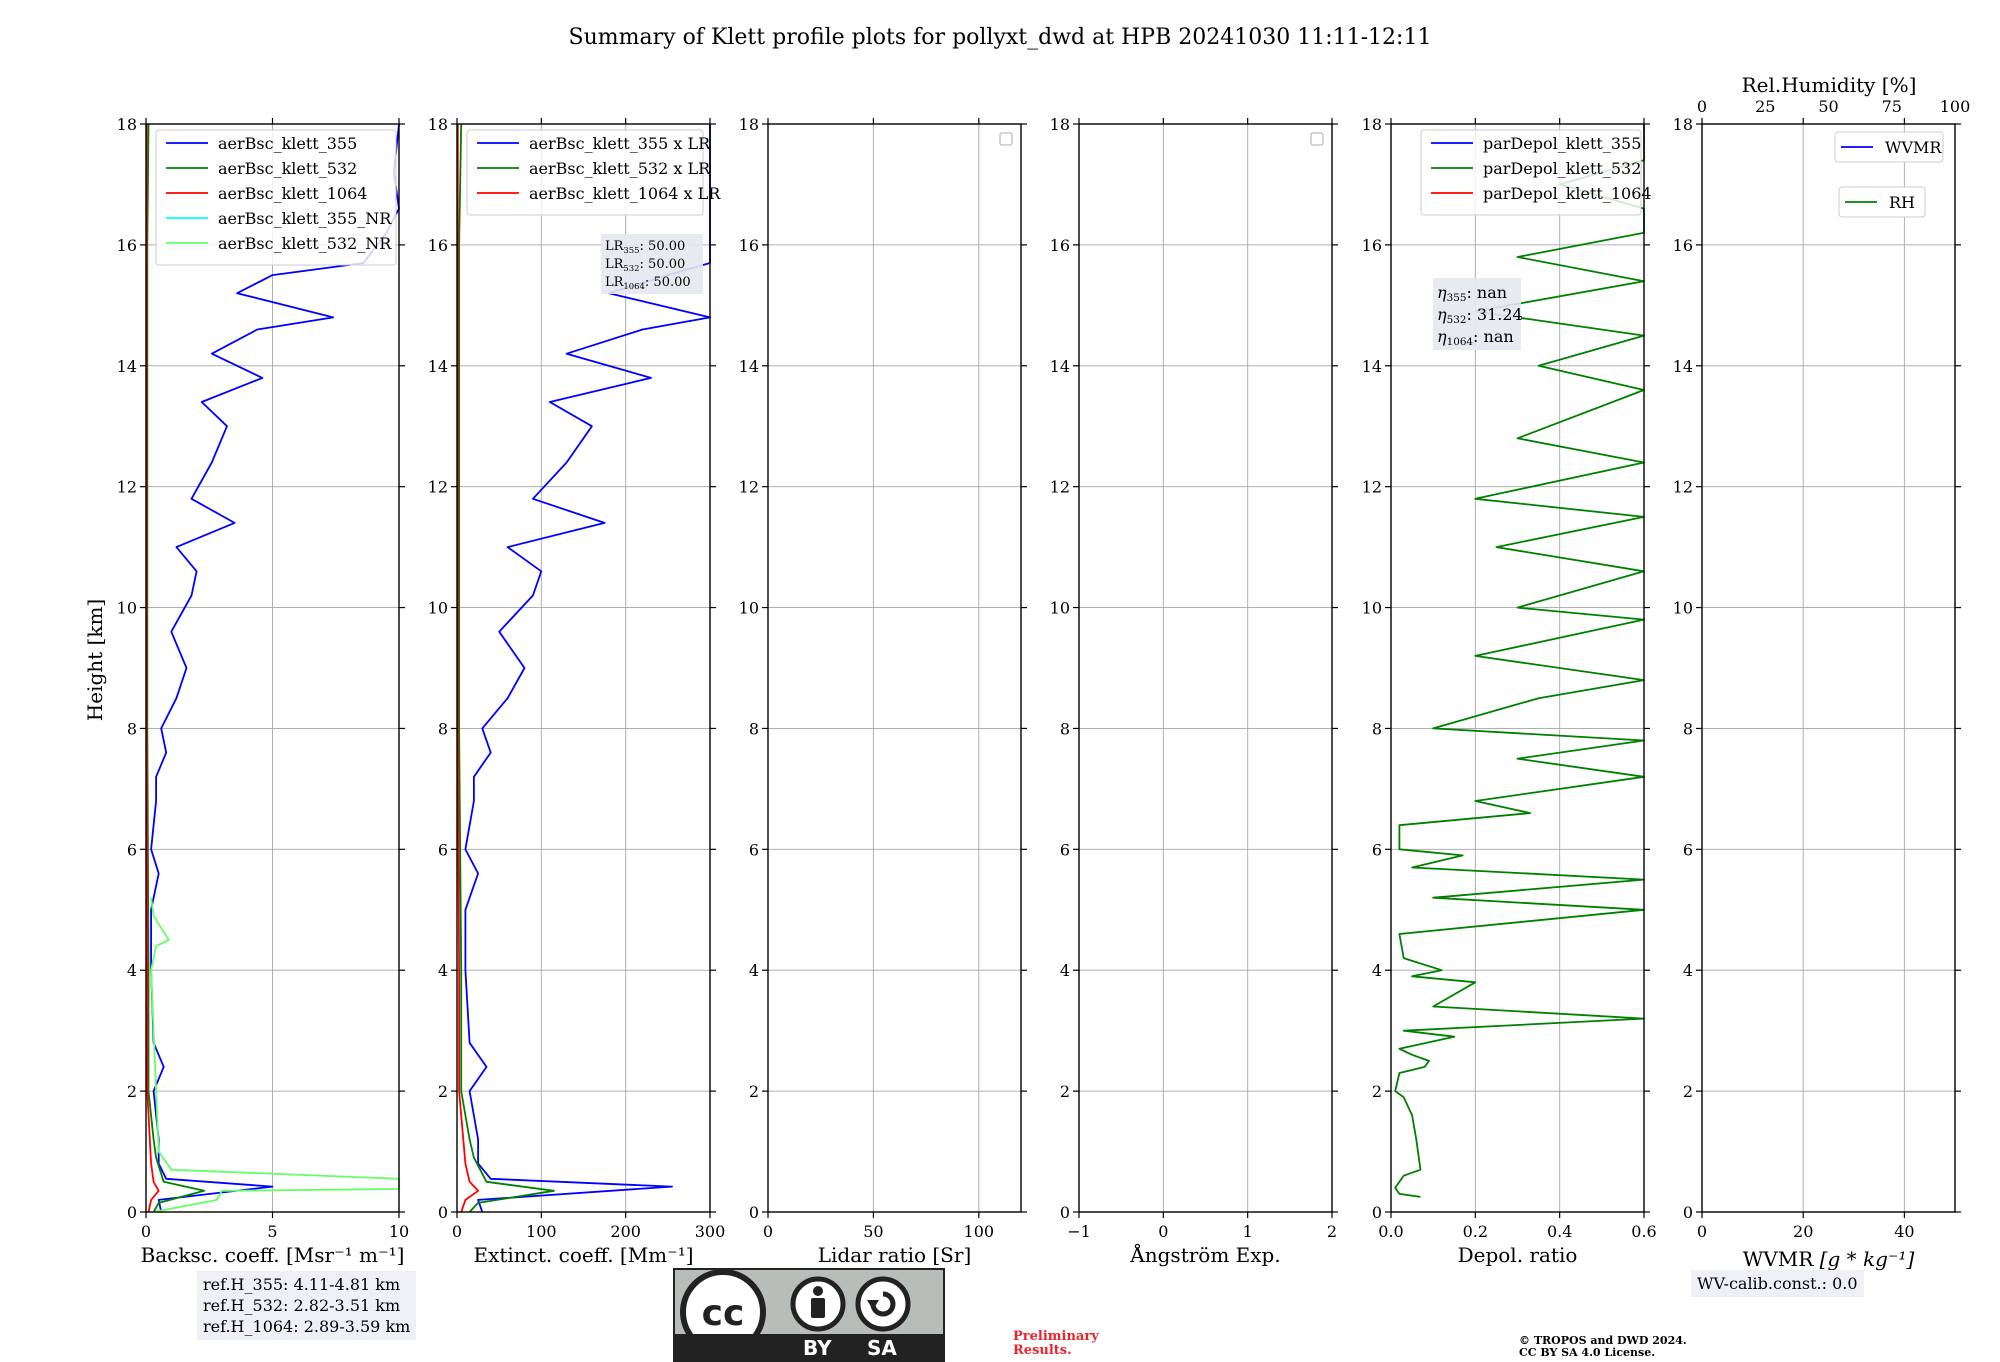  Describe the element at coordinates (1562, 168) in the screenshot. I see `legend-label: parDepol_klett_532` at that location.